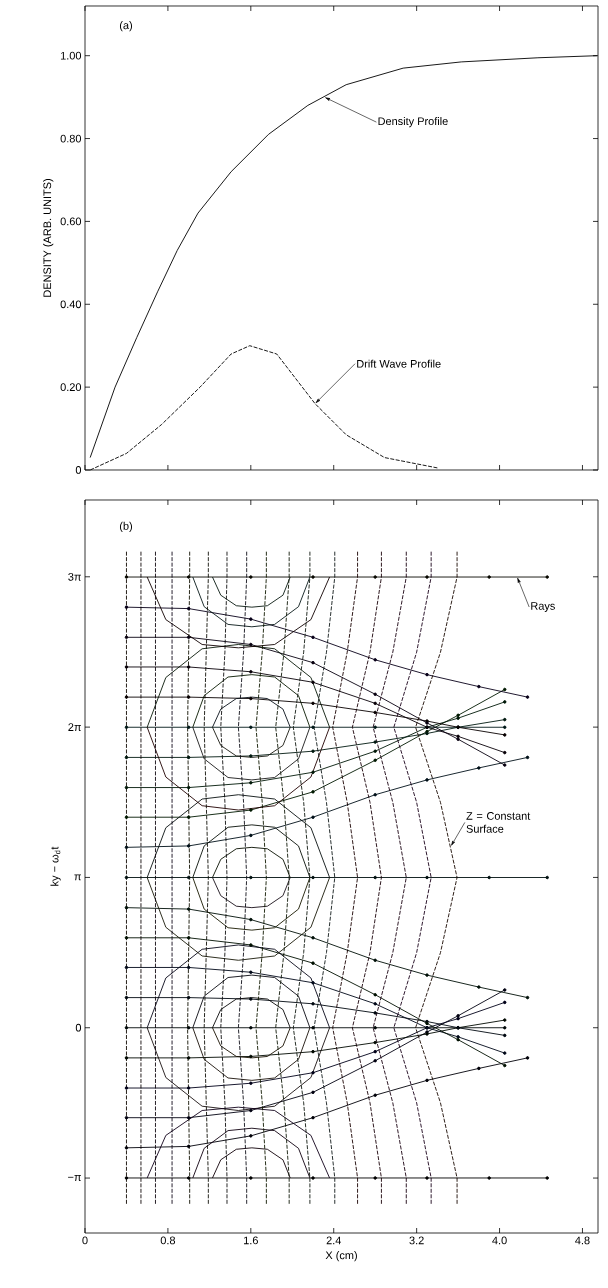 Image resolution: width=608 pixels, height=1288 pixels. Describe the element at coordinates (582, 1240) in the screenshot. I see `x-tick-label: 4.8` at that location.